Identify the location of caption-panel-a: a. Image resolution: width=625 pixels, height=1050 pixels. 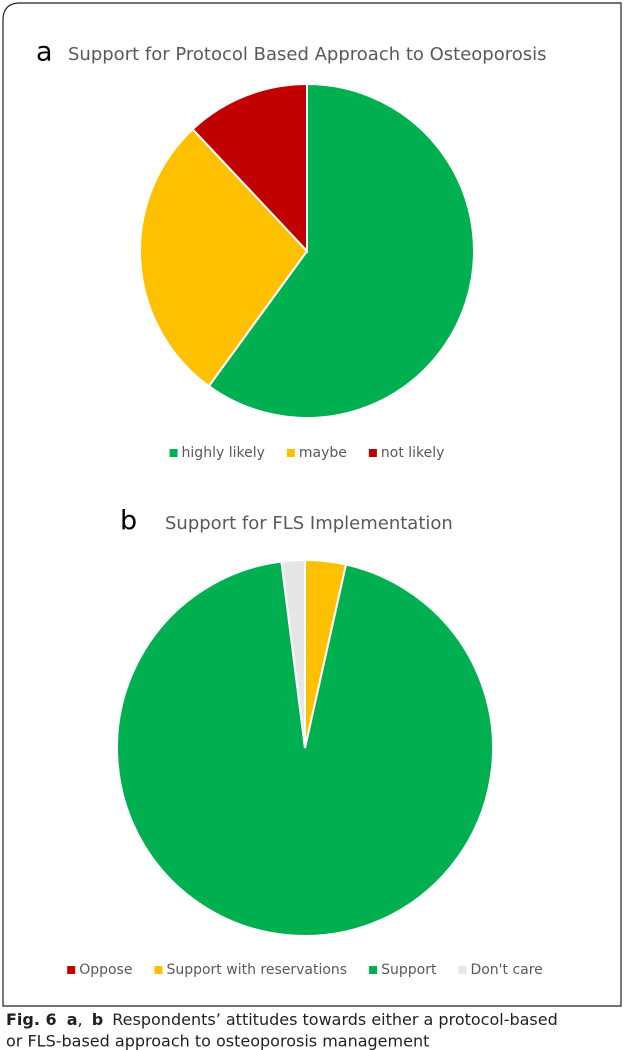
(72, 1019).